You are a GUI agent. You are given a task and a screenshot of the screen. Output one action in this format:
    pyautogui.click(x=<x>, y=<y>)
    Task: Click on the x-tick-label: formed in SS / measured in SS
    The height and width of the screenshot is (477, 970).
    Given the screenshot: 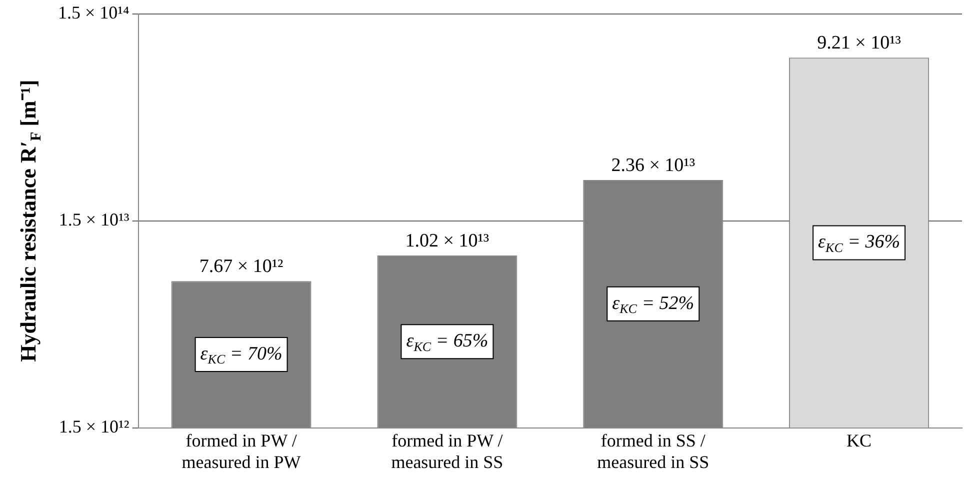 What is the action you would take?
    pyautogui.click(x=653, y=451)
    